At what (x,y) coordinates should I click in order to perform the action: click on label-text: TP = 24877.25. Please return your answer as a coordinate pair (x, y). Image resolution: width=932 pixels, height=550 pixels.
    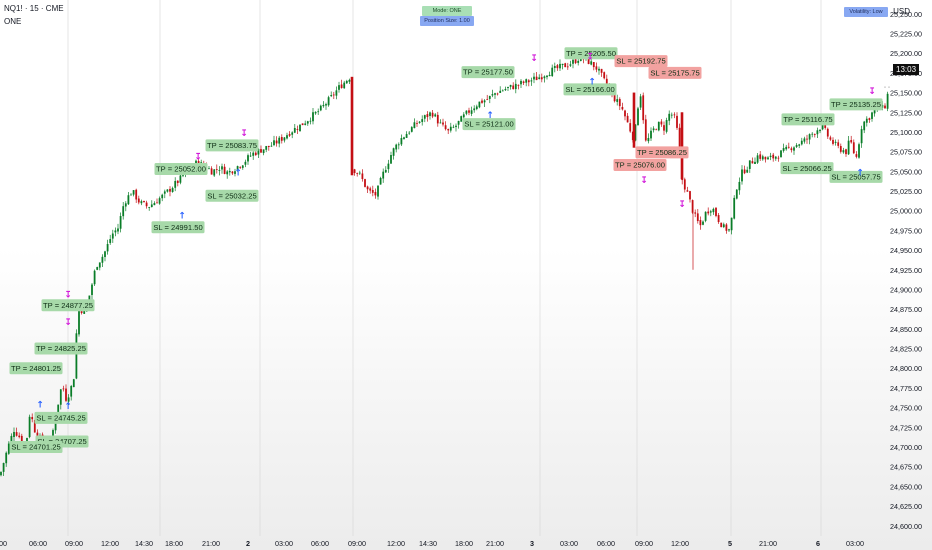
    Looking at the image, I should click on (68, 305).